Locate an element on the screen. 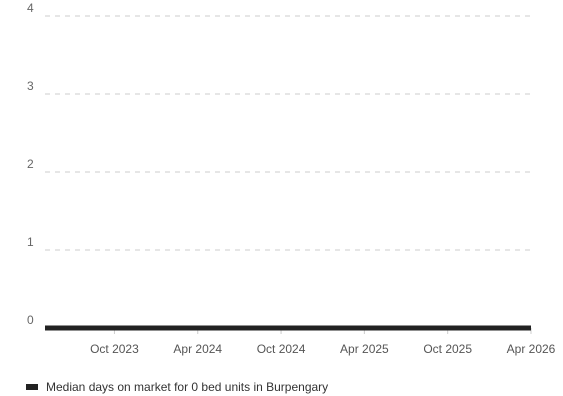 The height and width of the screenshot is (396, 563). x-tick-label: Apr 2026 is located at coordinates (531, 349).